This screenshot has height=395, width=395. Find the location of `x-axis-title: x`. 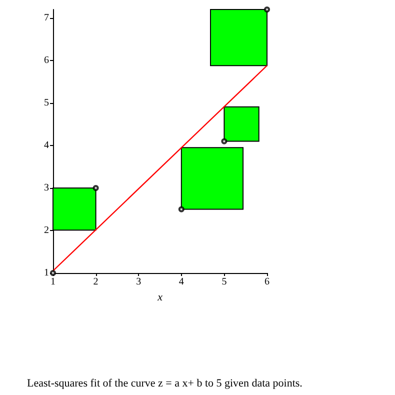

x-axis-title: x is located at coordinates (159, 297).